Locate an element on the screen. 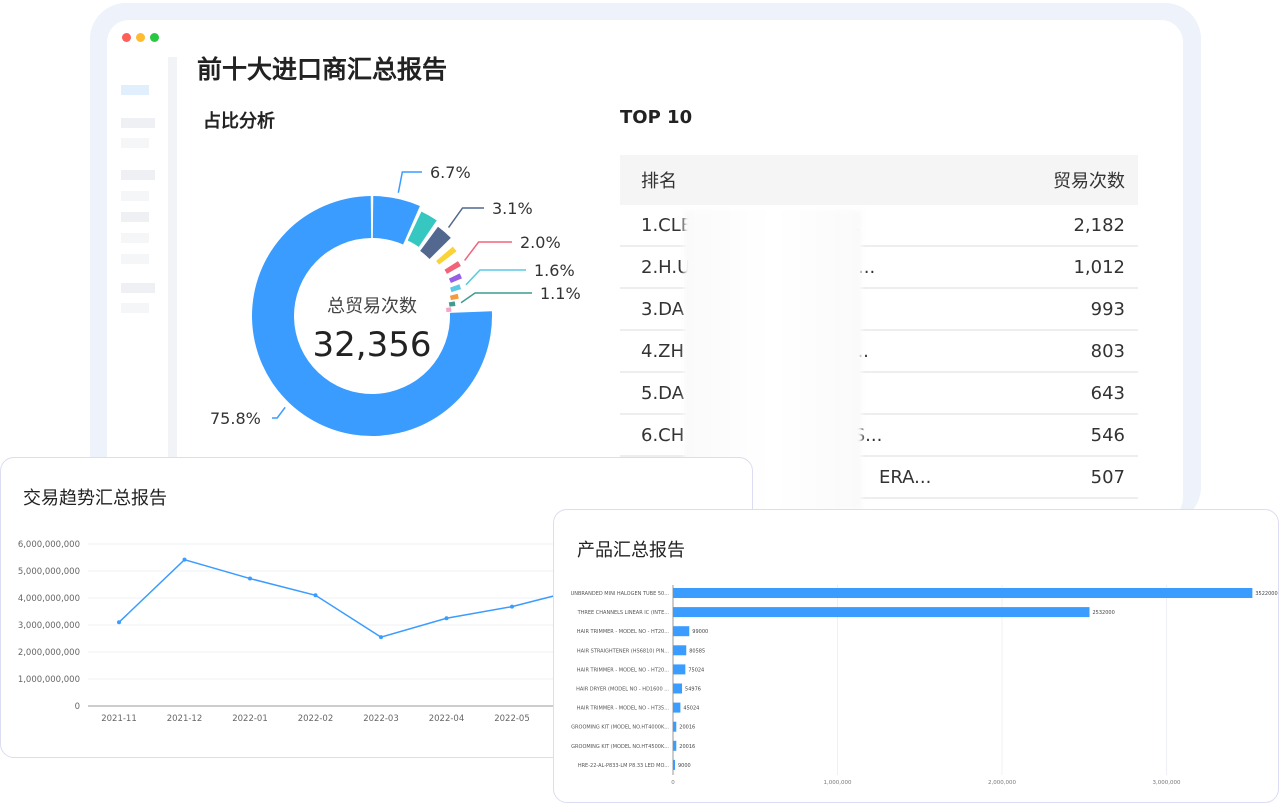 The height and width of the screenshot is (805, 1280). bar-value-label: 54976 is located at coordinates (693, 690).